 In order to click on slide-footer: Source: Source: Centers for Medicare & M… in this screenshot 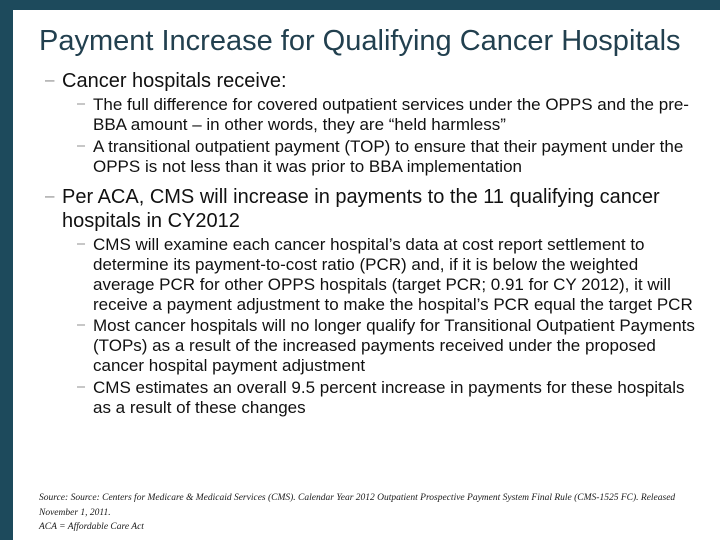, I will do `click(374, 513)`.